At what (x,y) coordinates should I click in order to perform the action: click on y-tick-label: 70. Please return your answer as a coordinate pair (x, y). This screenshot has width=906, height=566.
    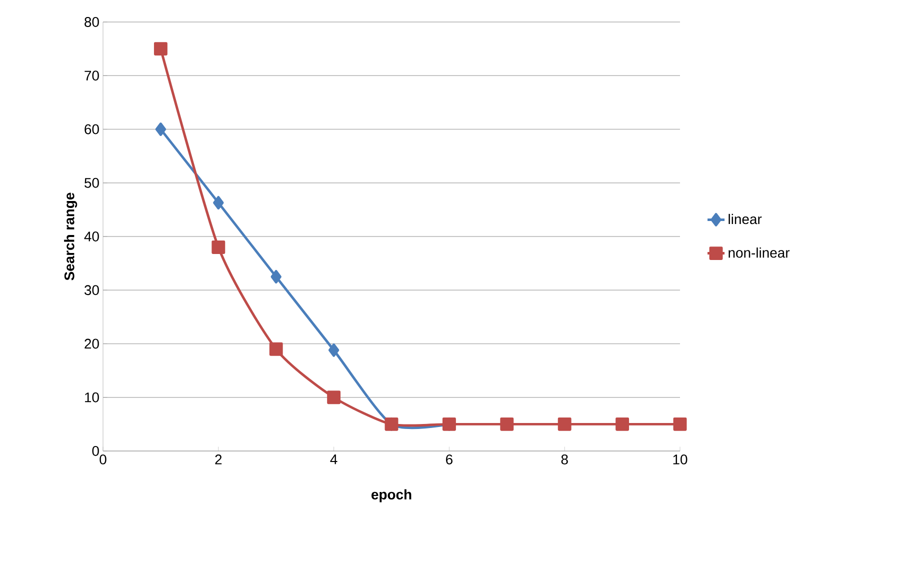
    Looking at the image, I should click on (91, 75).